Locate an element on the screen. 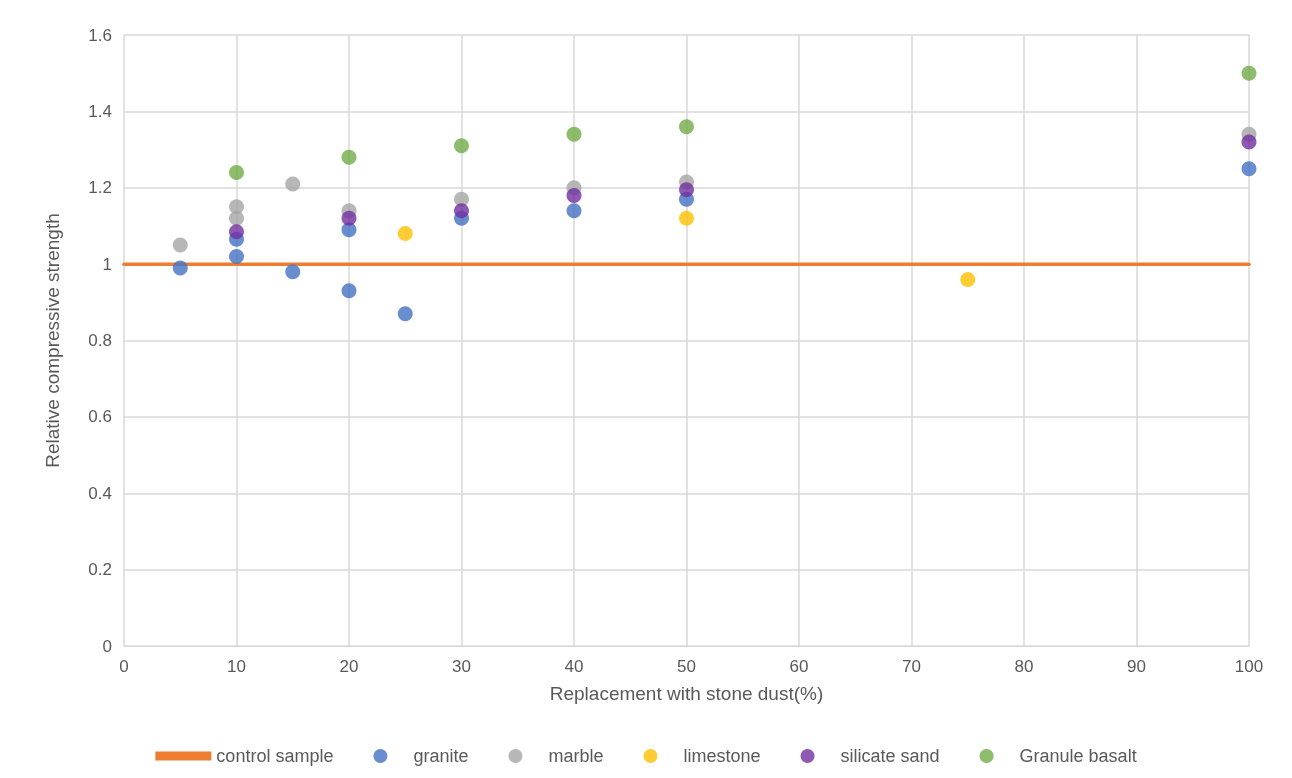 Image resolution: width=1292 pixels, height=778 pixels. legend-label: limestone is located at coordinates (722, 756).